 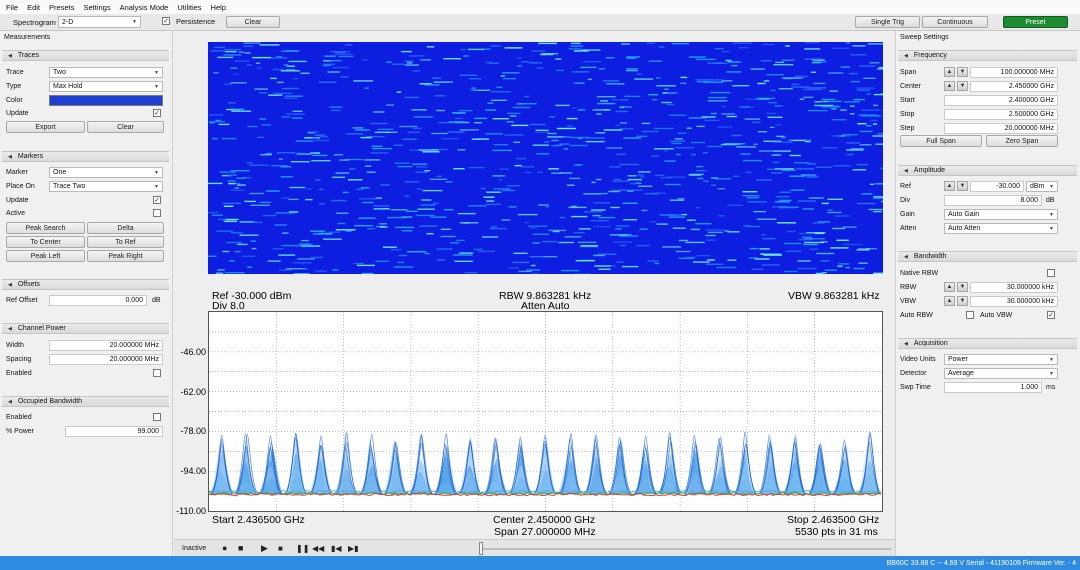 I want to click on menu-analysis-mode: Analysis Mode, so click(x=144, y=7).